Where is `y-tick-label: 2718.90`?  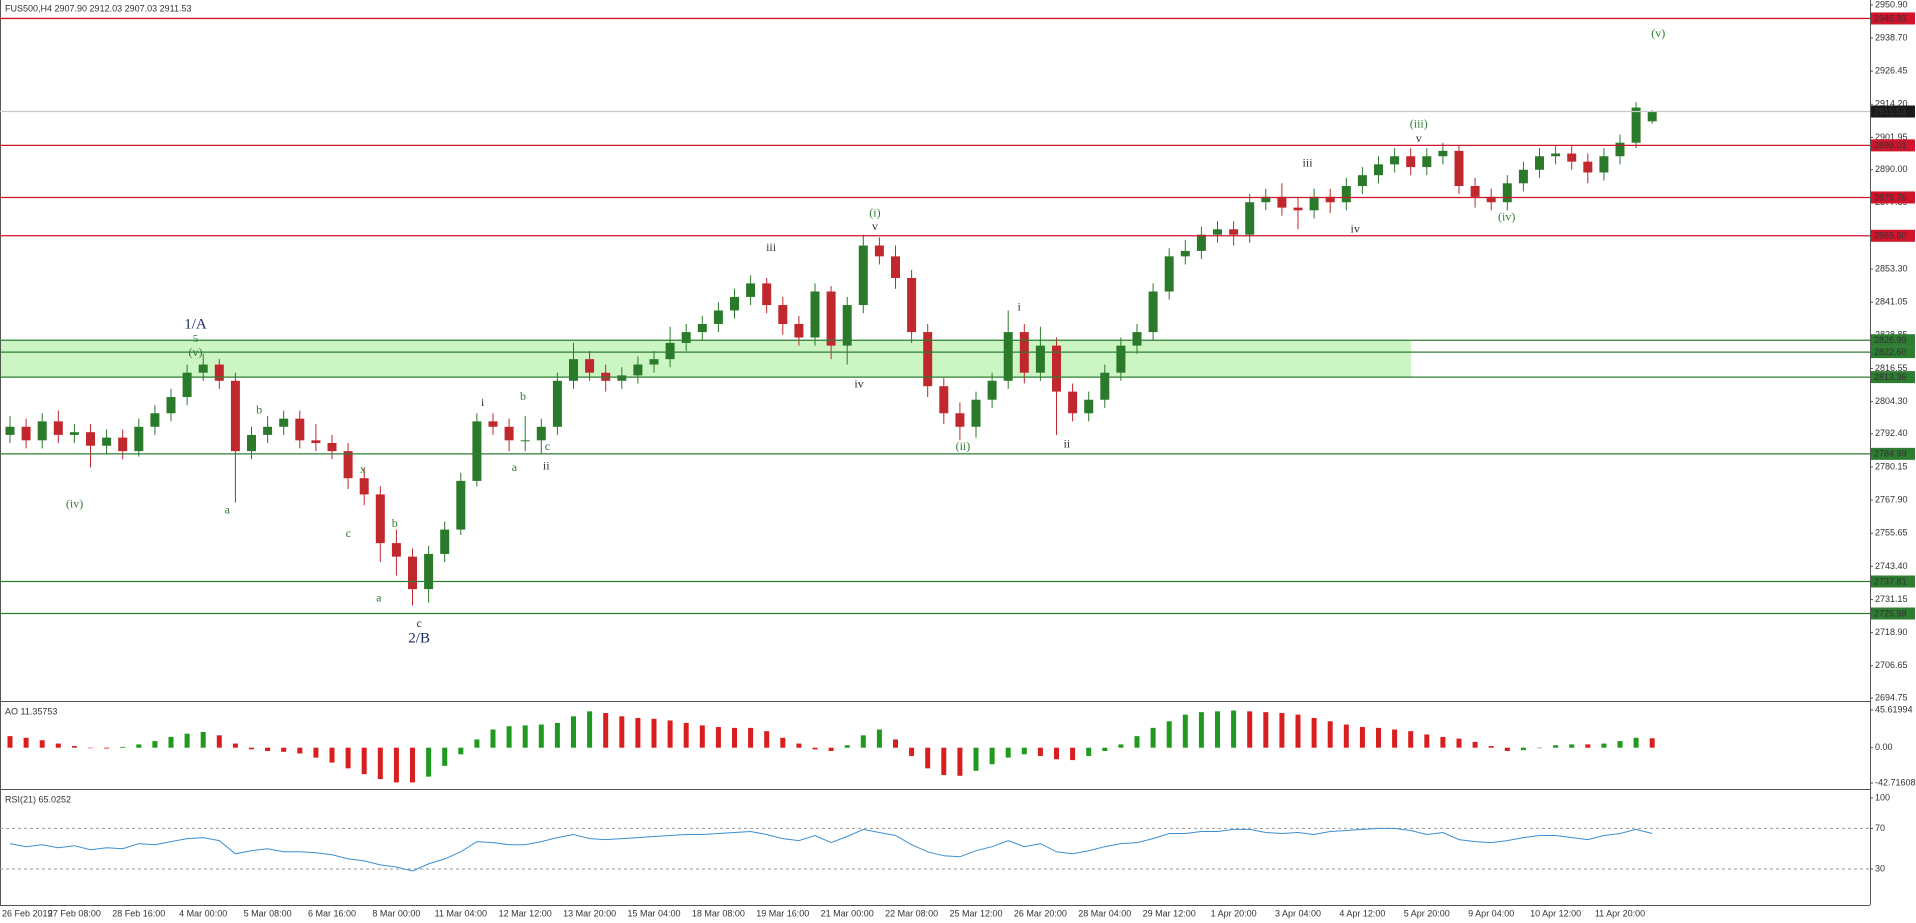 y-tick-label: 2718.90 is located at coordinates (1891, 632).